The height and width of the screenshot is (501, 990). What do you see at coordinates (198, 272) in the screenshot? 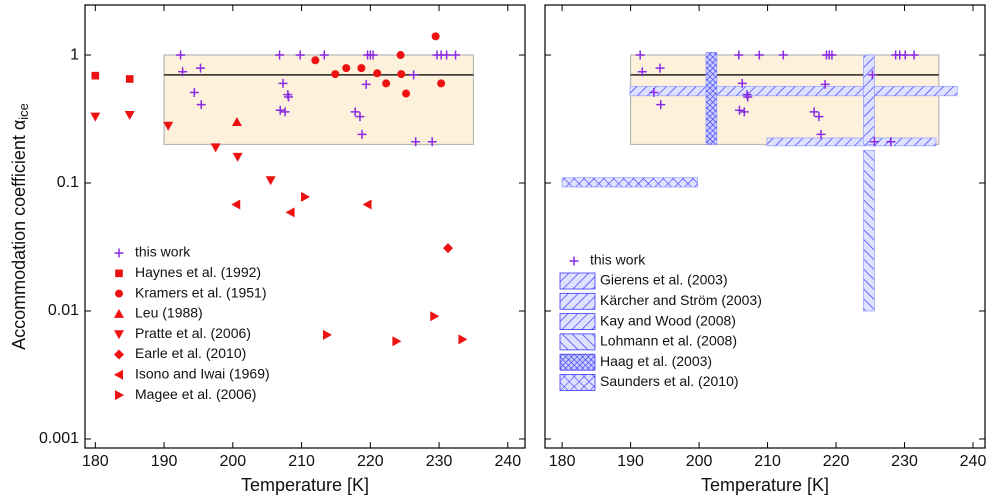
I see `legend-label: Haynes et al. (1992)` at bounding box center [198, 272].